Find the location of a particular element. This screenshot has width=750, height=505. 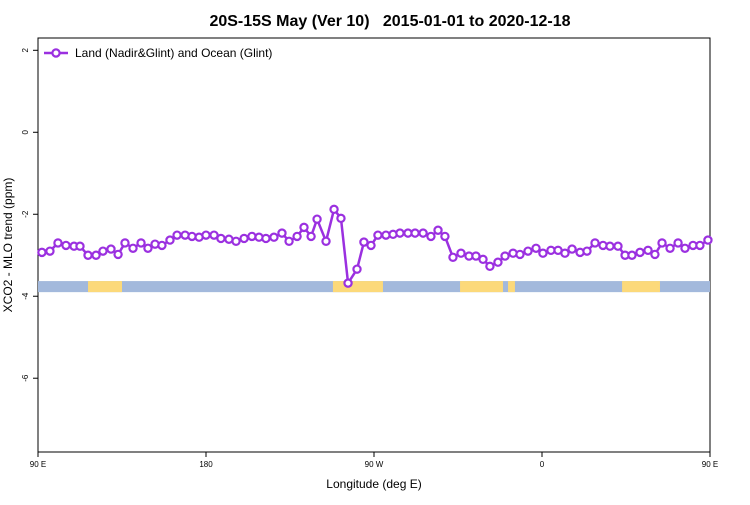

y-tick-label: -2 is located at coordinates (25, 214).